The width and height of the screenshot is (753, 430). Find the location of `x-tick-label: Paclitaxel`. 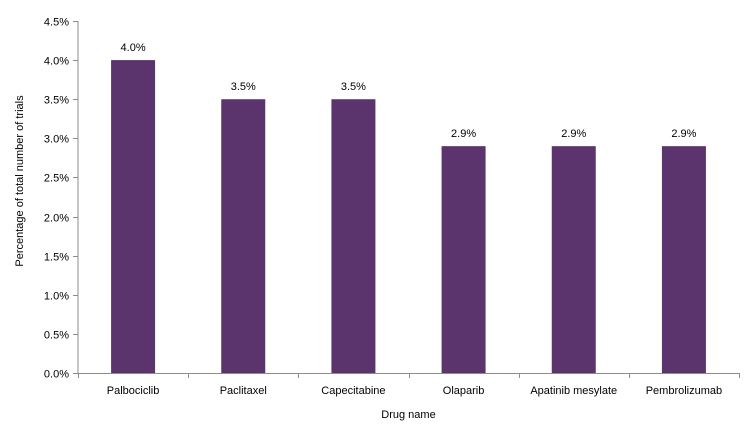

x-tick-label: Paclitaxel is located at coordinates (243, 391).